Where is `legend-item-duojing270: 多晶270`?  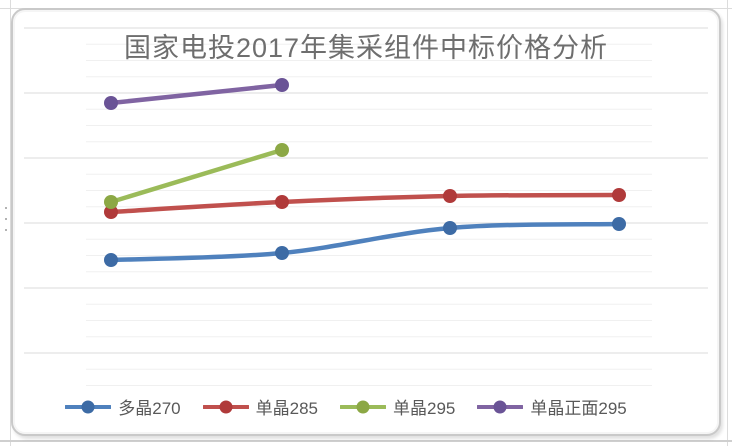 legend-item-duojing270: 多晶270 is located at coordinates (123, 406).